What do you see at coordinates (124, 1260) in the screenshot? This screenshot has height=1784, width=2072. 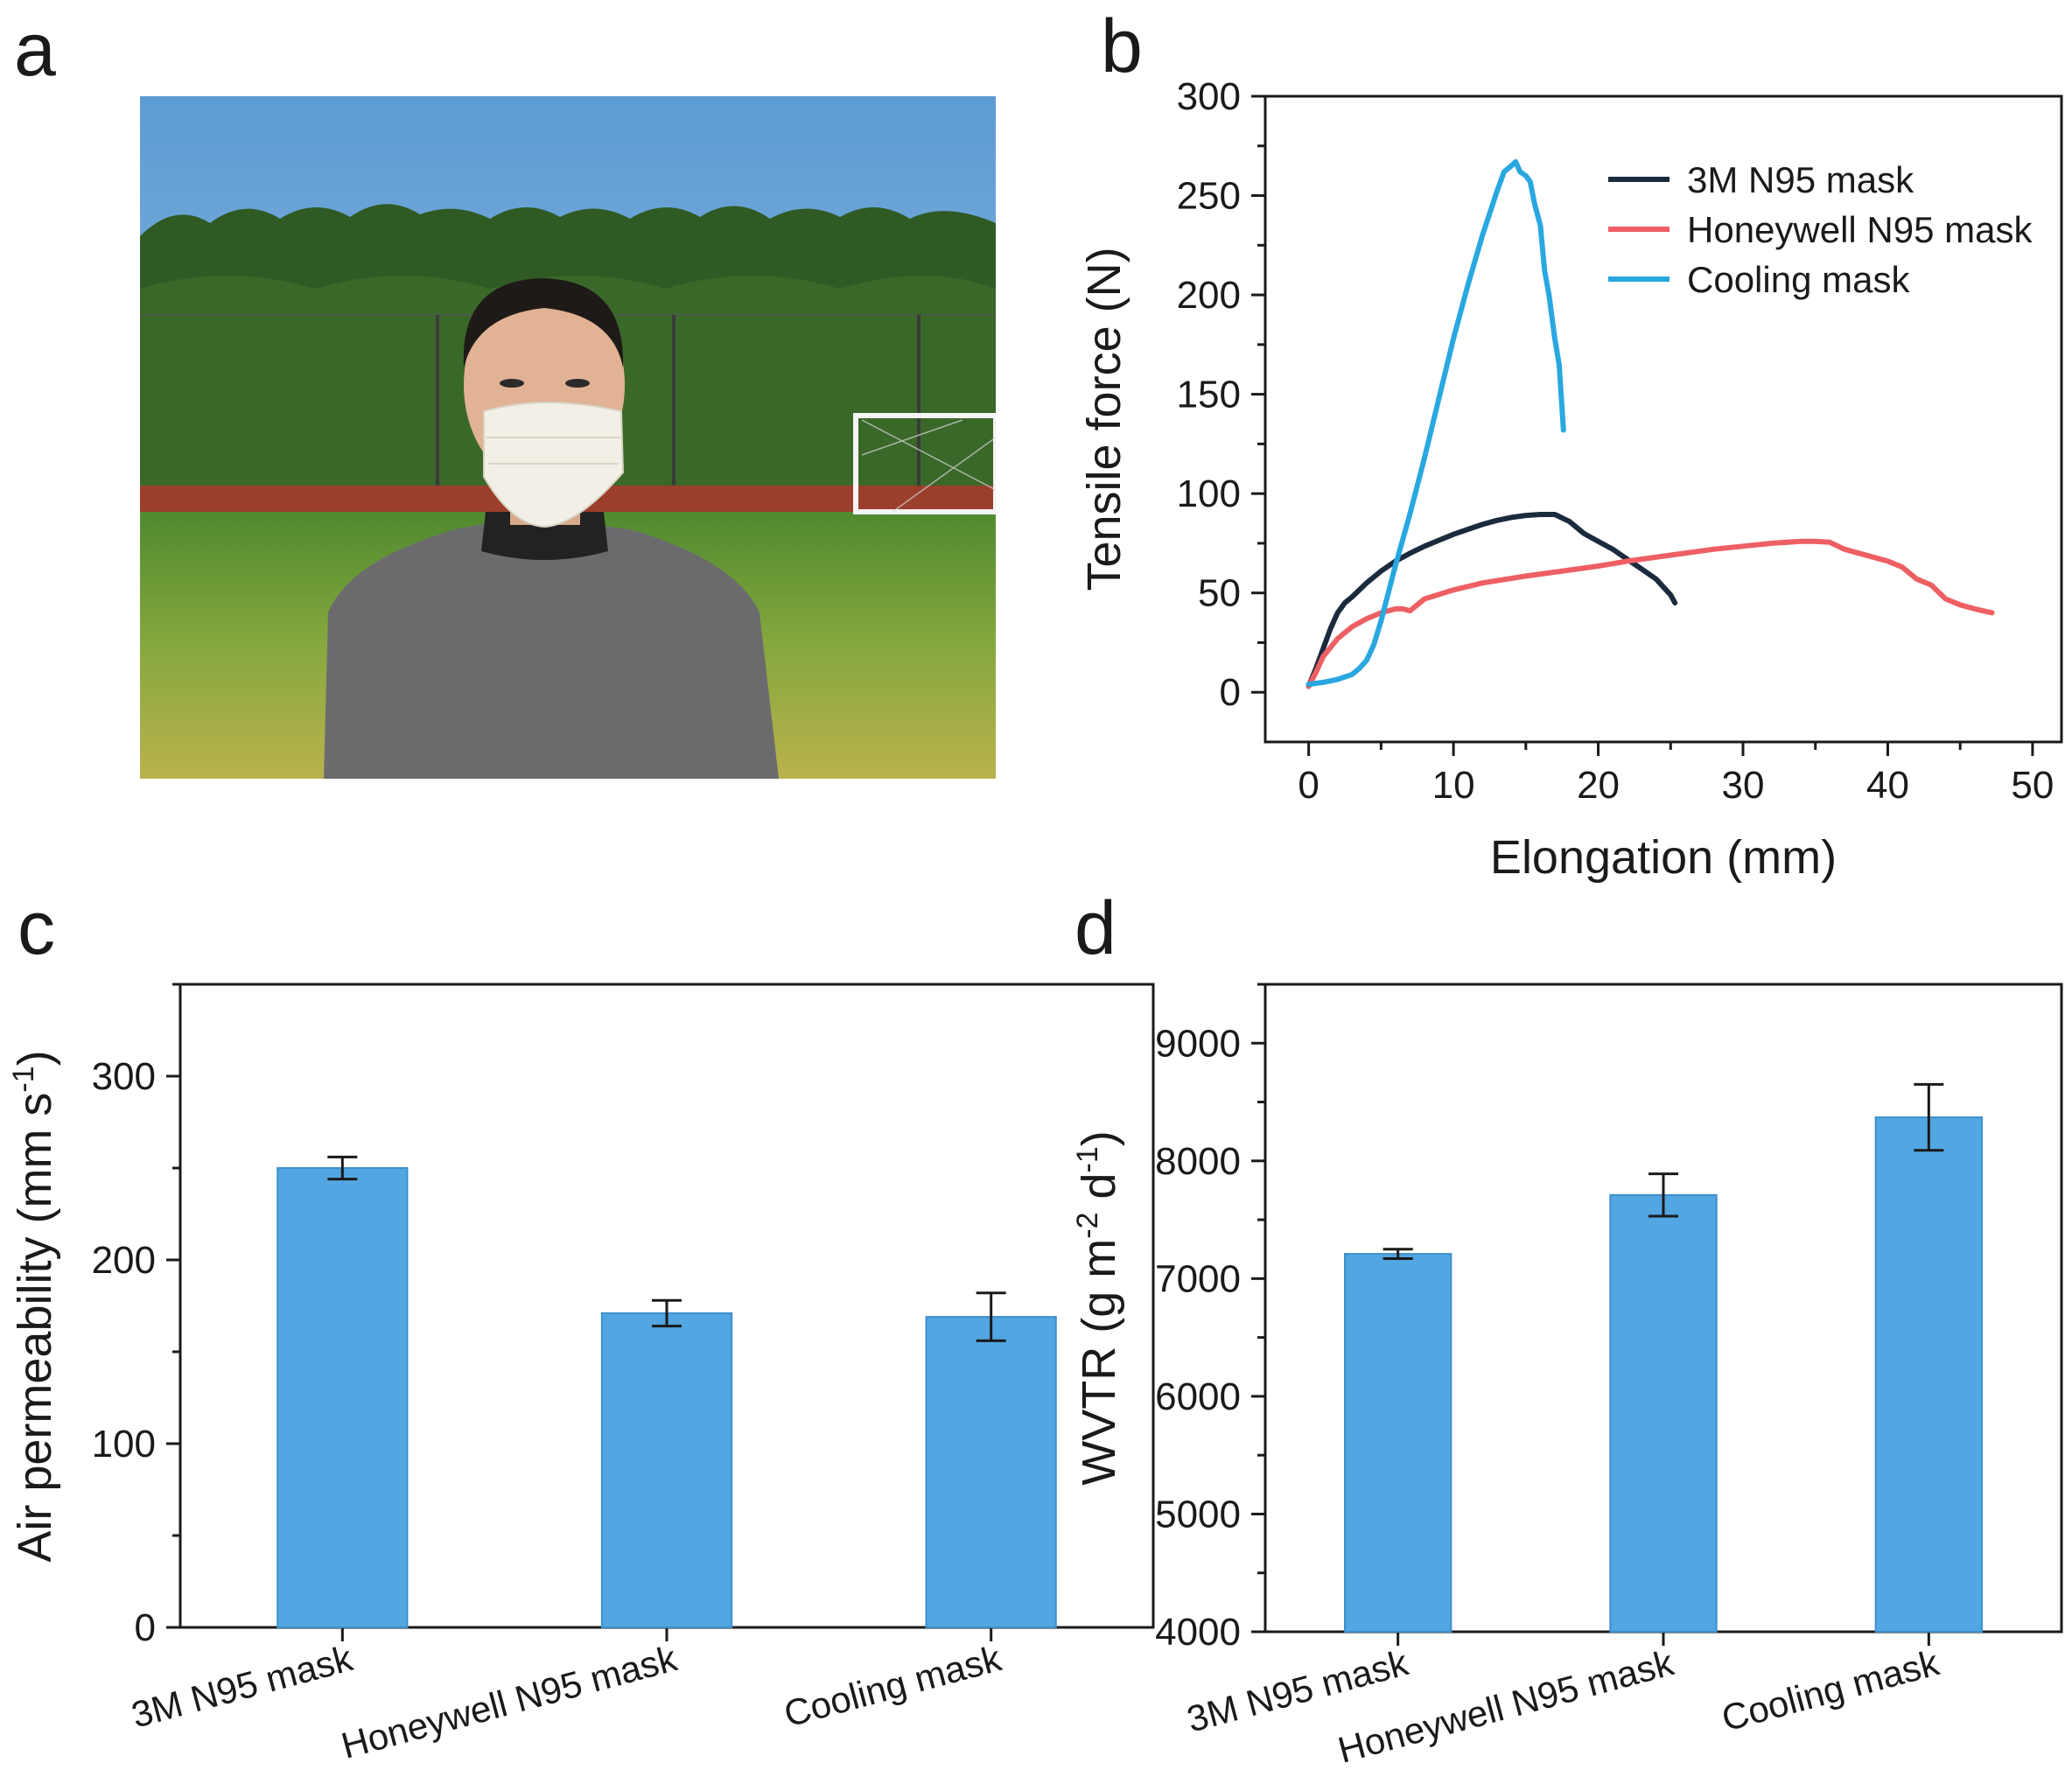 I see `y-tick-label-c: 200` at bounding box center [124, 1260].